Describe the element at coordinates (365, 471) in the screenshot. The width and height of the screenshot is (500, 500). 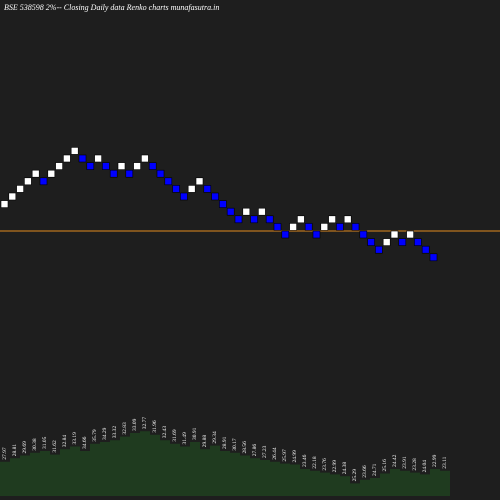
I see `price-label: 23.66` at that location.